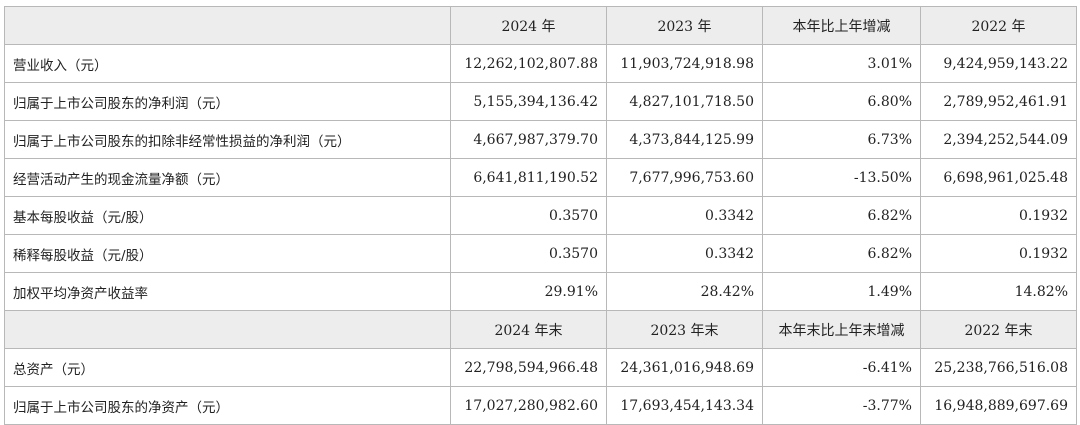 The width and height of the screenshot is (1080, 425). What do you see at coordinates (528, 177) in the screenshot?
I see `value-2024: 6,641,811,190.52` at bounding box center [528, 177].